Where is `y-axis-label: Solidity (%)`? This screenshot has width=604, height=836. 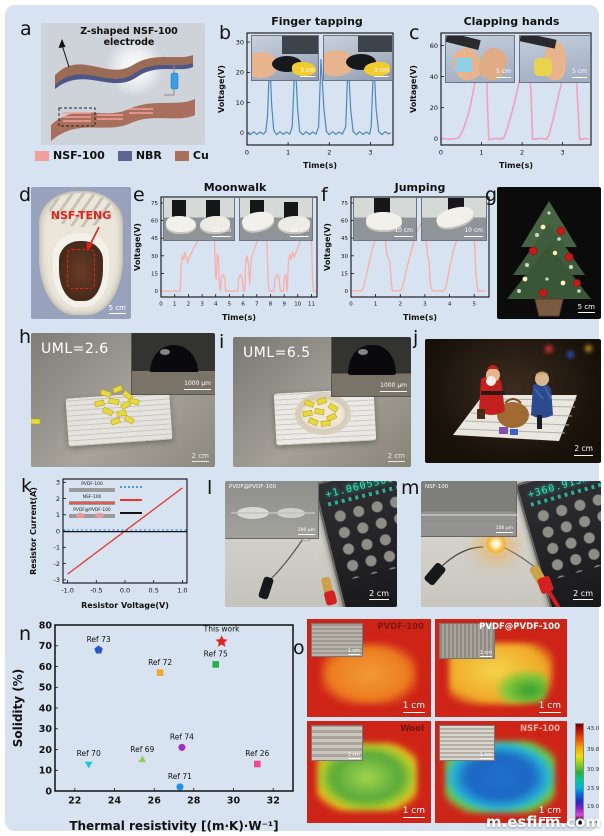 y-axis-label: Solidity (%) is located at coordinates (18, 708).